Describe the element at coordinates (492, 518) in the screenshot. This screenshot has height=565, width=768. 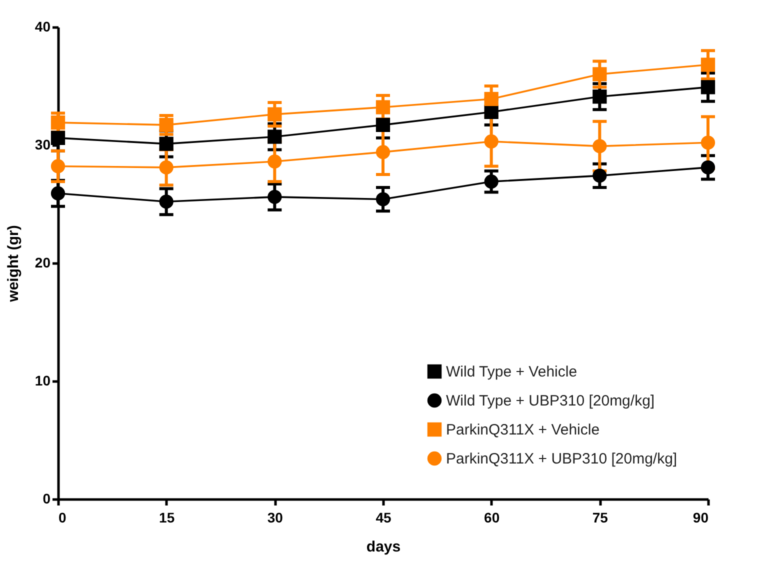
I see `x-tick-label: 60` at that location.